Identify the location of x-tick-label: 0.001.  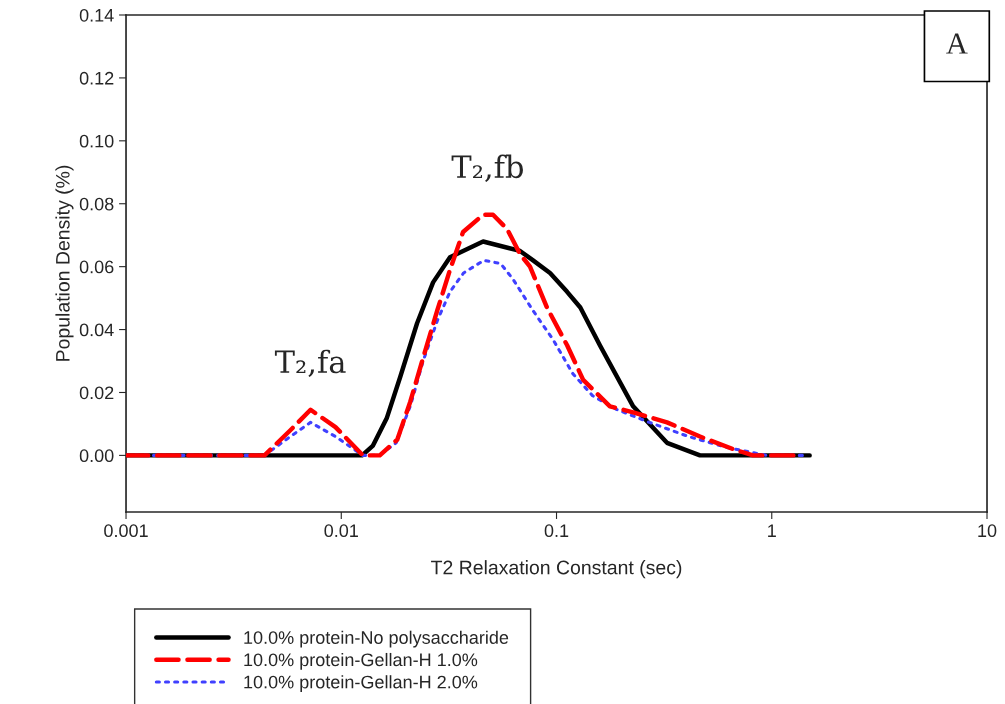
(126, 531).